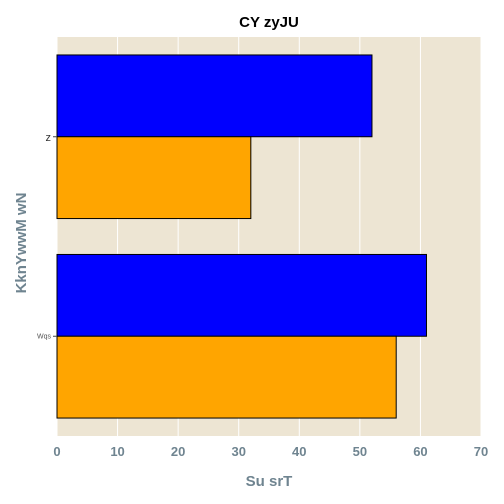 The image size is (504, 504). What do you see at coordinates (360, 451) in the screenshot?
I see `x-tick-label: 50` at bounding box center [360, 451].